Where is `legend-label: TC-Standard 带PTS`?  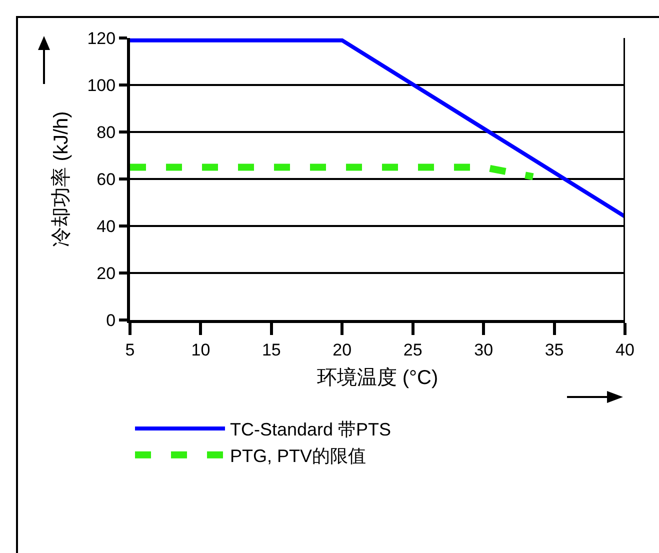 legend-label: TC-Standard 带PTS is located at coordinates (311, 429).